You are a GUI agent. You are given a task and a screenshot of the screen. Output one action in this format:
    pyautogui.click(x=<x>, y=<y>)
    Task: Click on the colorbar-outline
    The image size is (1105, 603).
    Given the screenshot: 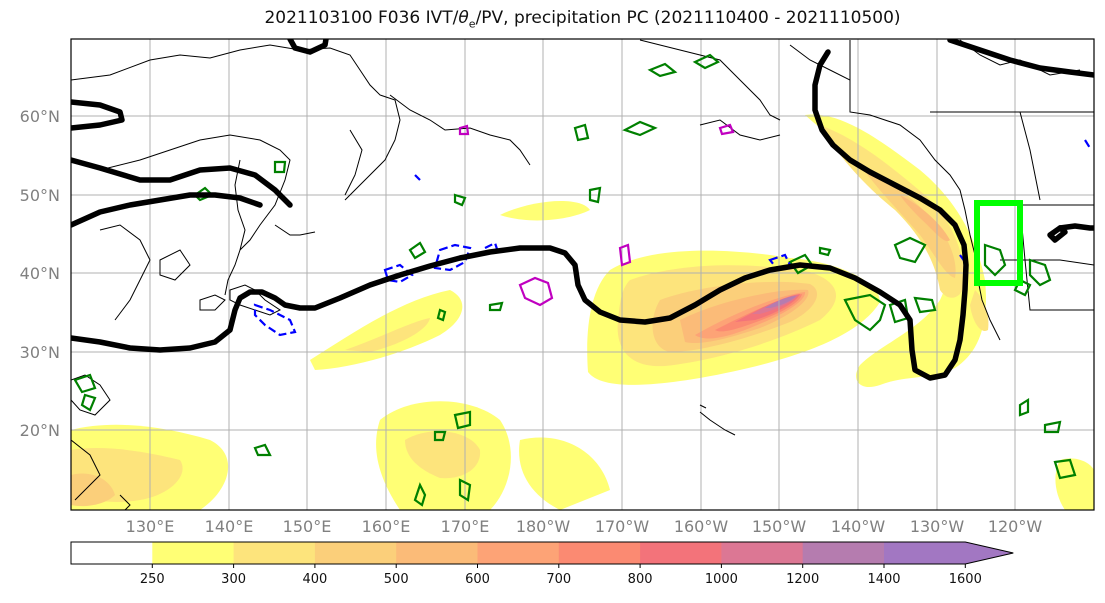 What is the action you would take?
    pyautogui.click(x=542, y=553)
    